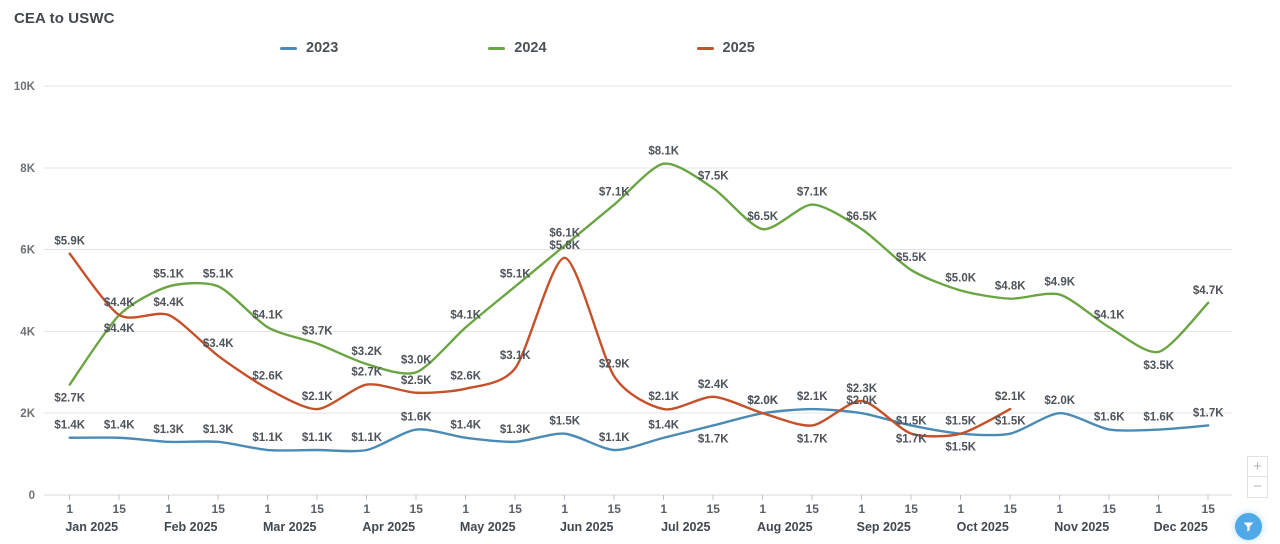  I want to click on zoom-in-button: +, so click(1257, 466).